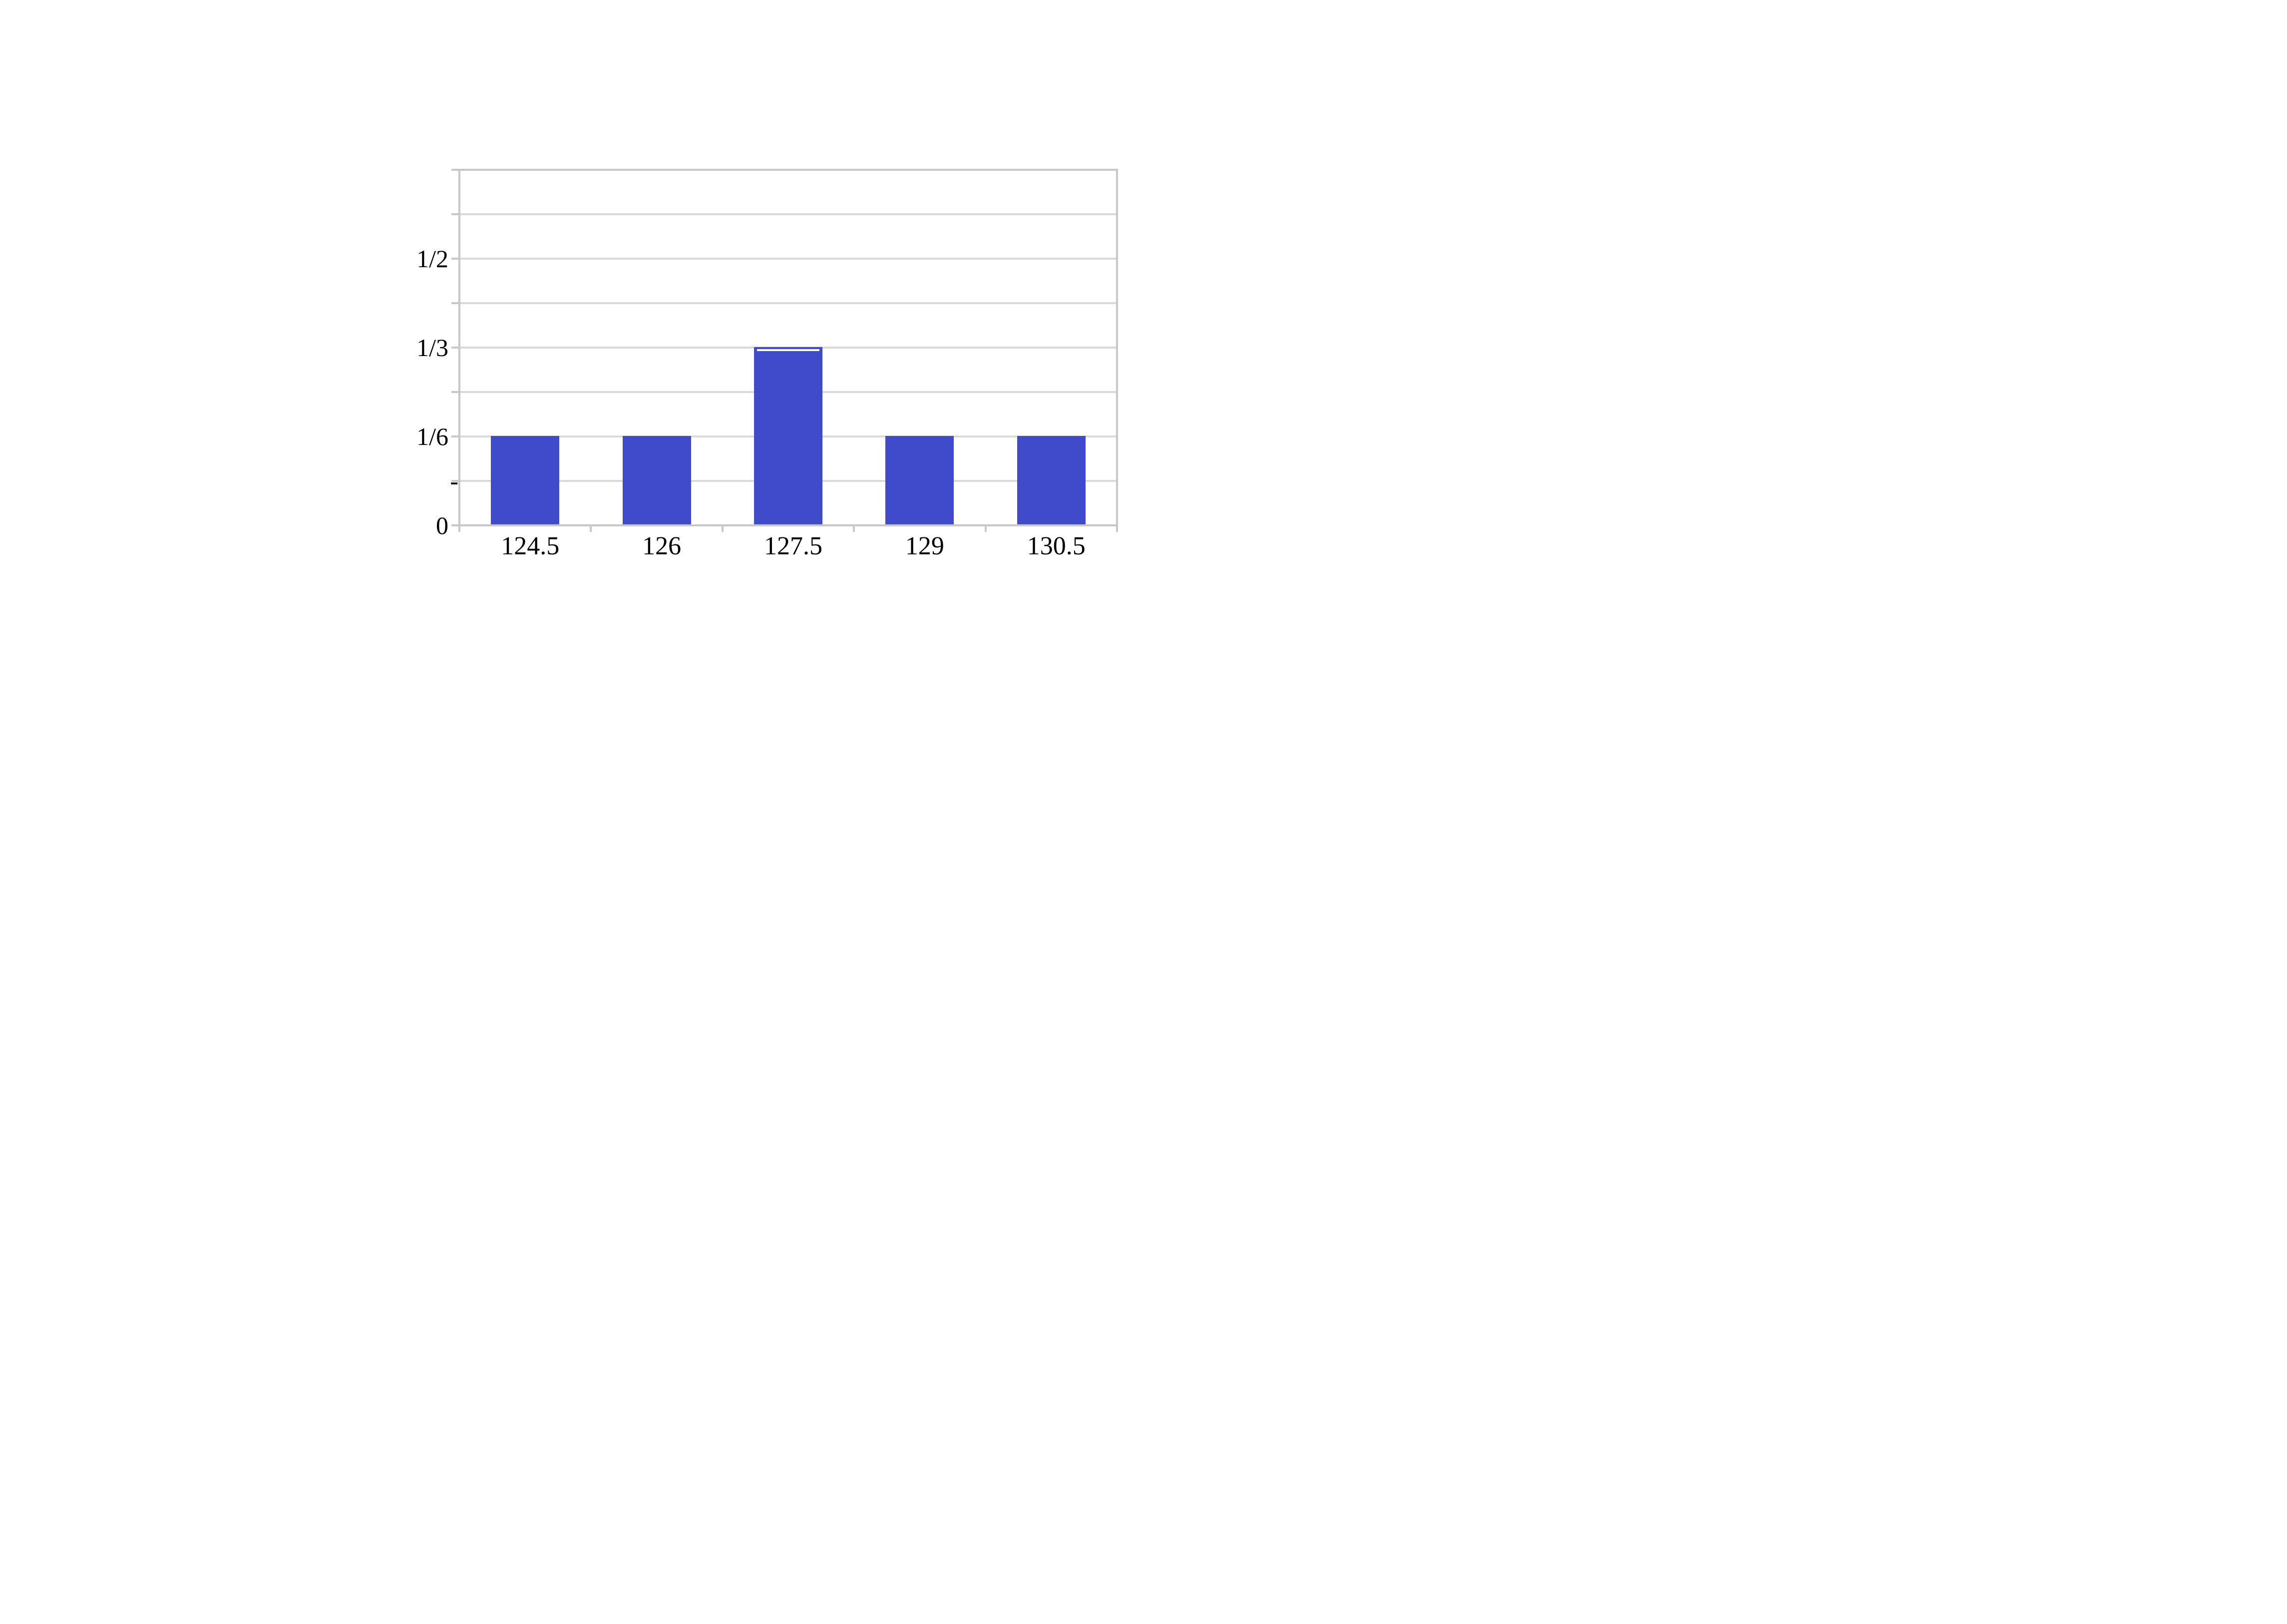  Describe the element at coordinates (432, 436) in the screenshot. I see `y-axis-label: 1/6` at that location.